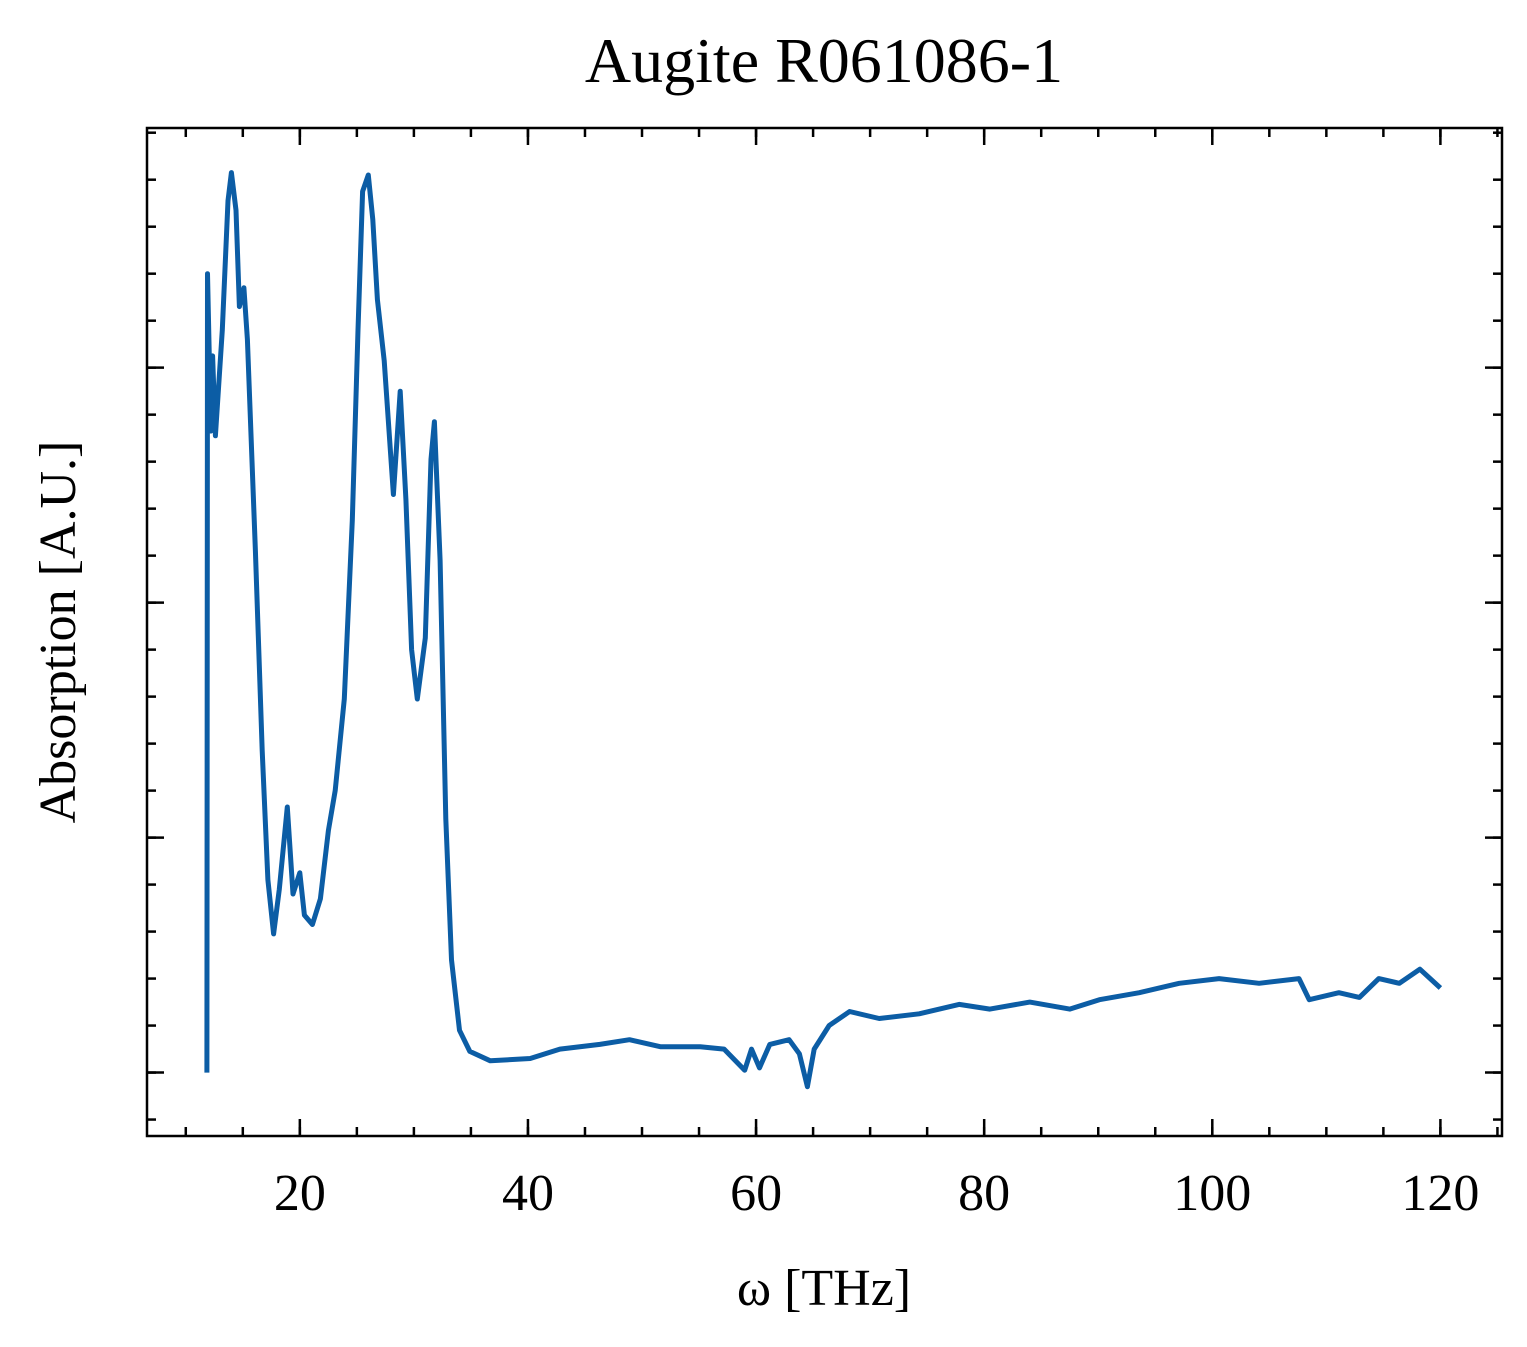  What do you see at coordinates (1212, 1193) in the screenshot?
I see `x-tick-label: 100` at bounding box center [1212, 1193].